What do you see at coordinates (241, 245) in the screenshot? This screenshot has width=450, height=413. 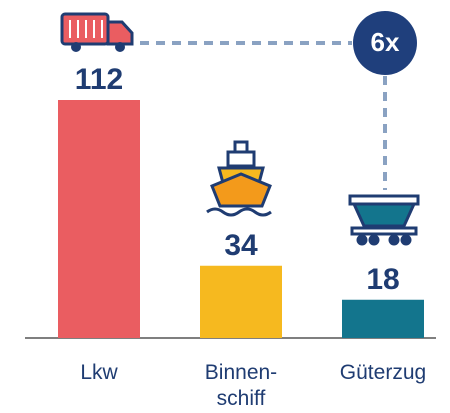 I see `value-label: 34` at bounding box center [241, 245].